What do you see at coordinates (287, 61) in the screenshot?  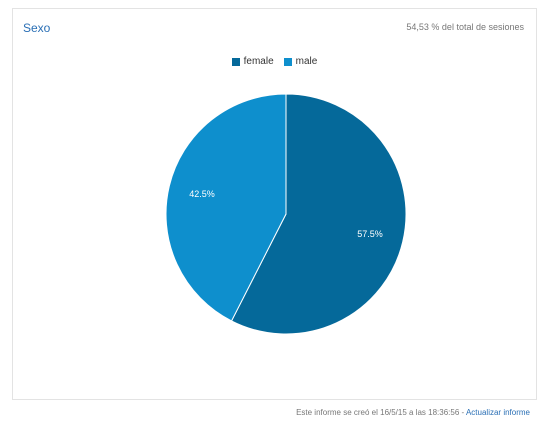 I see `legend-swatch-male` at bounding box center [287, 61].